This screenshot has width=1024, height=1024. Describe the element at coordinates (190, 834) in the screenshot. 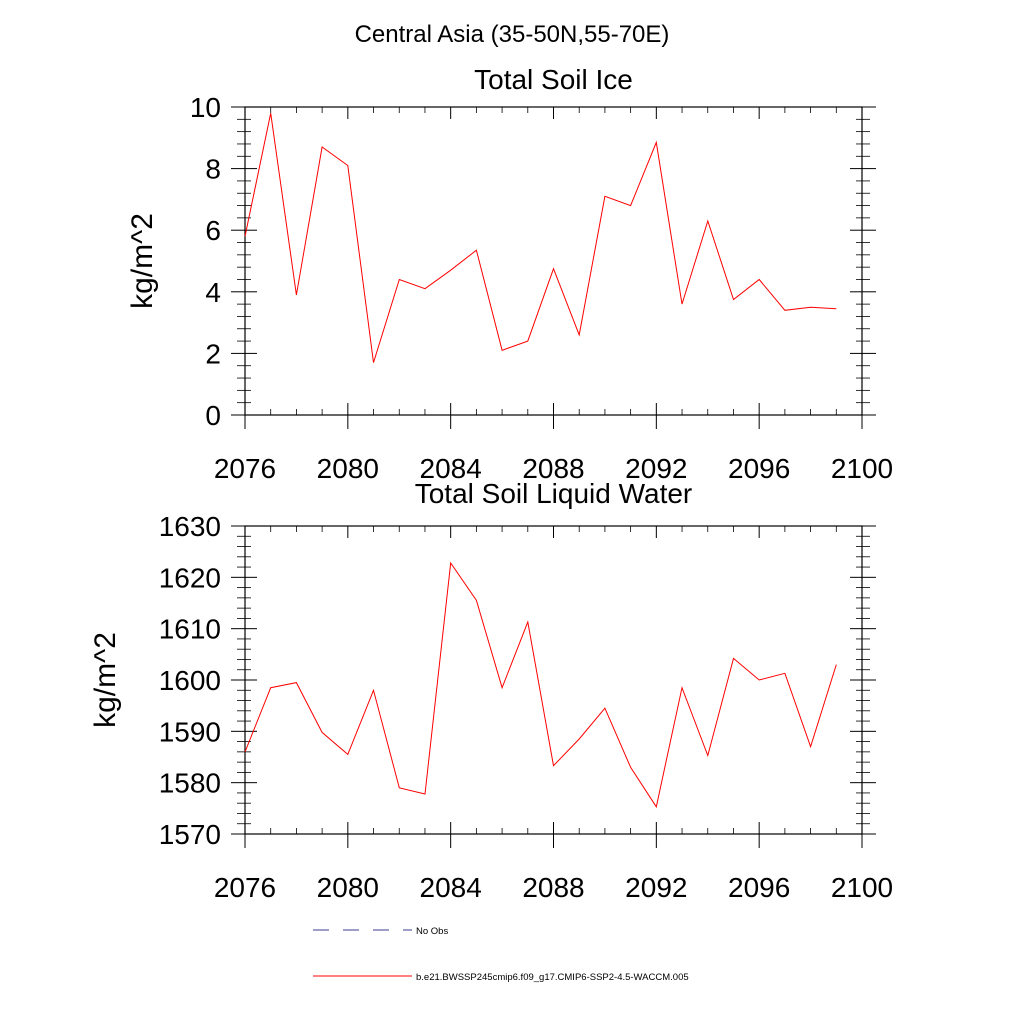

I see `y-tick-label: 1570` at that location.